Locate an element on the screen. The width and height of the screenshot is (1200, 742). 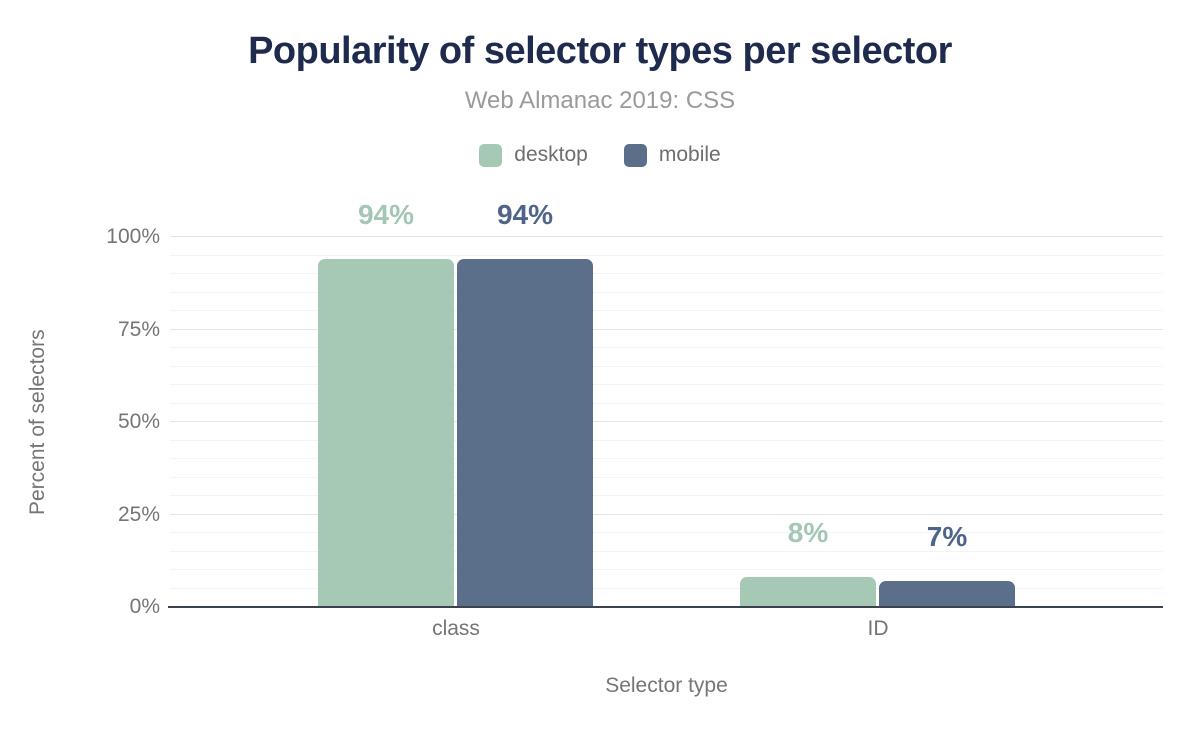
y-tick-label: 100% is located at coordinates (133, 236).